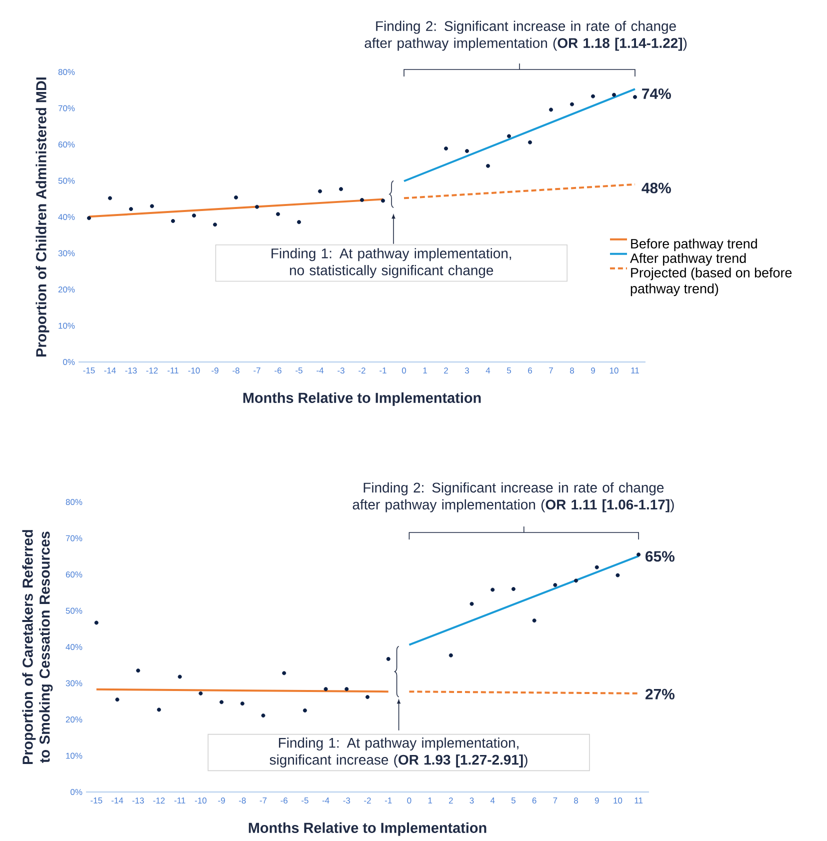  What do you see at coordinates (660, 694) in the screenshot?
I see `annotation: 27%` at bounding box center [660, 694].